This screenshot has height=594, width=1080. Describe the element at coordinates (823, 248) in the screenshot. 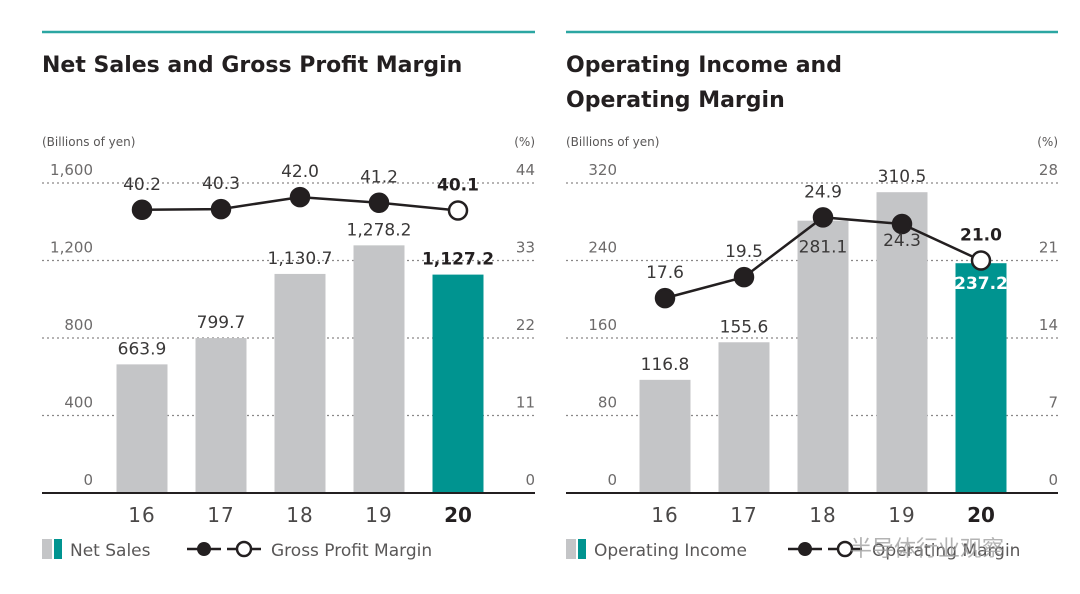

I see `bar-value-label: 281.1` at that location.